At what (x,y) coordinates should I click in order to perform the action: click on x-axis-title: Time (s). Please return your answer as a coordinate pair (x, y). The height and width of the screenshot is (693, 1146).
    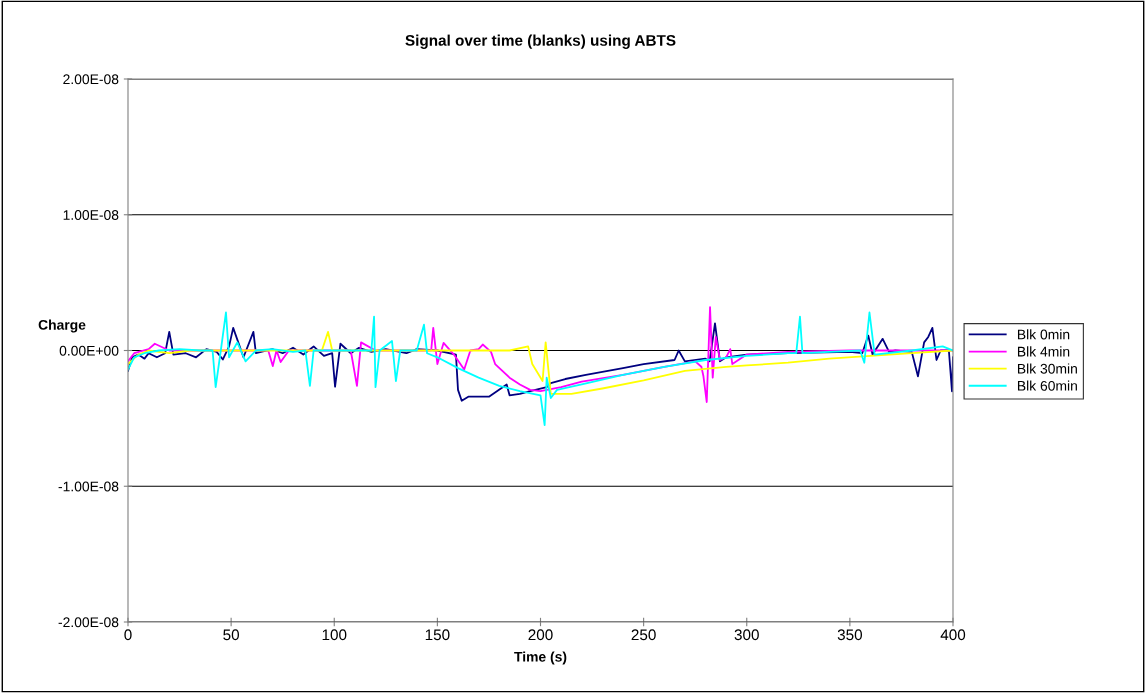
    Looking at the image, I should click on (540, 658).